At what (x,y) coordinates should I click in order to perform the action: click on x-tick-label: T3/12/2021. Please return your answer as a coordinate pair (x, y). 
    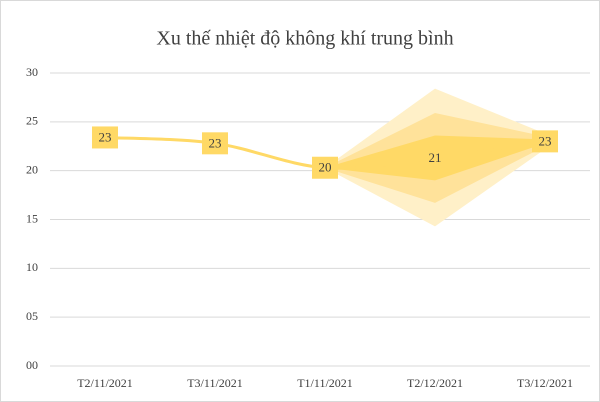
    Looking at the image, I should click on (545, 383).